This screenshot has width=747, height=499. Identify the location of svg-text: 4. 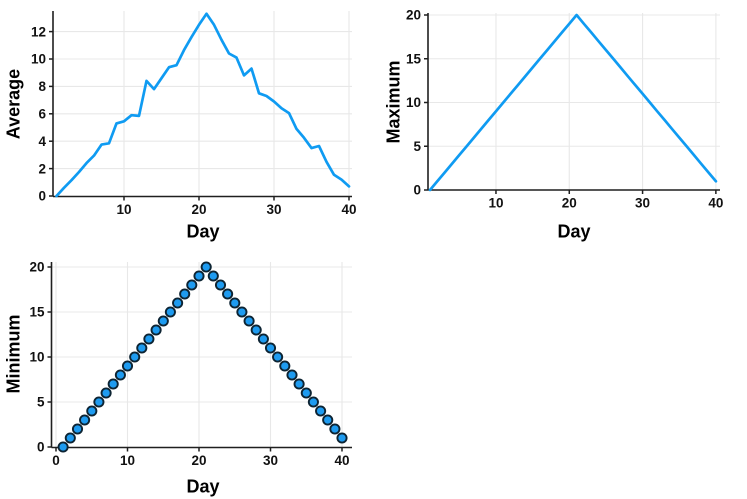
(42, 141).